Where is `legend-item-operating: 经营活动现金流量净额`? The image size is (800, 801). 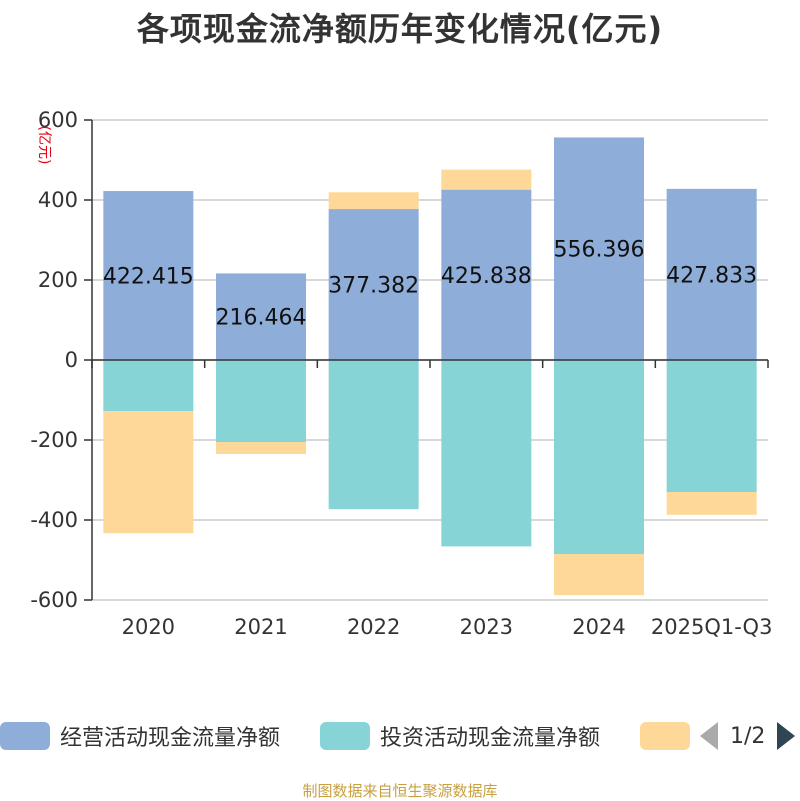
legend-item-operating: 经营活动现金流量净额 is located at coordinates (140, 736).